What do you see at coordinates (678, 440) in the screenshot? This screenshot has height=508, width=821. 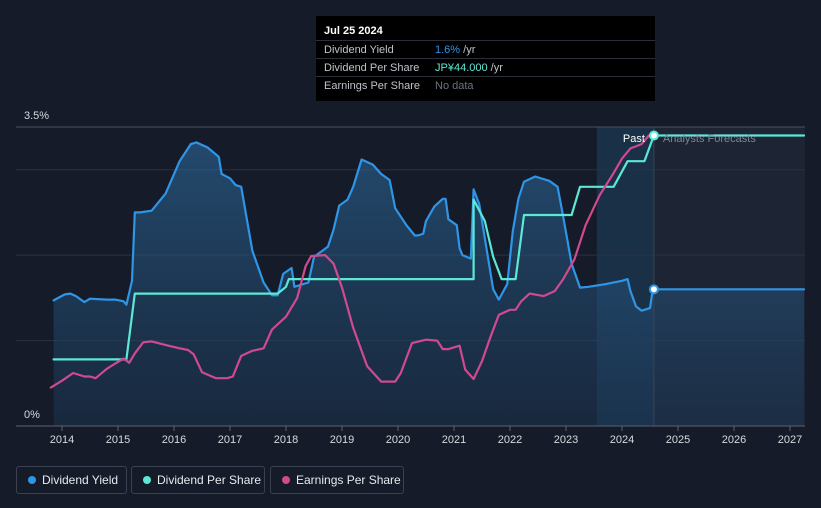 I see `x-tick-label: 2025` at bounding box center [678, 440].